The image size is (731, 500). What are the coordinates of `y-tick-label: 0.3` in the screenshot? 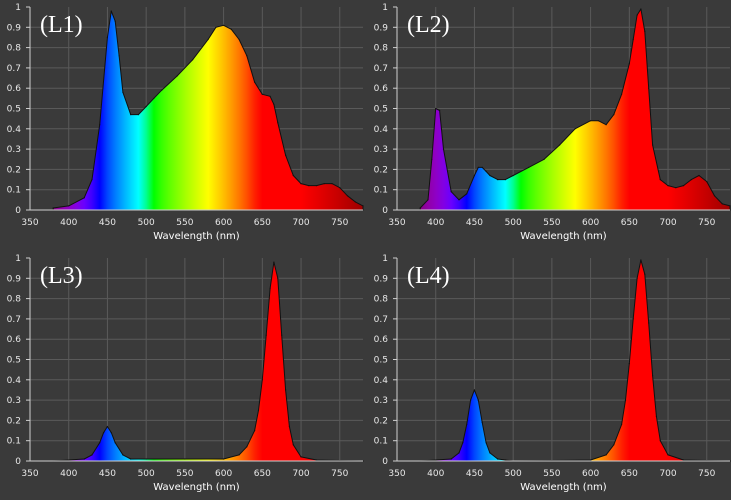 It's located at (381, 150).